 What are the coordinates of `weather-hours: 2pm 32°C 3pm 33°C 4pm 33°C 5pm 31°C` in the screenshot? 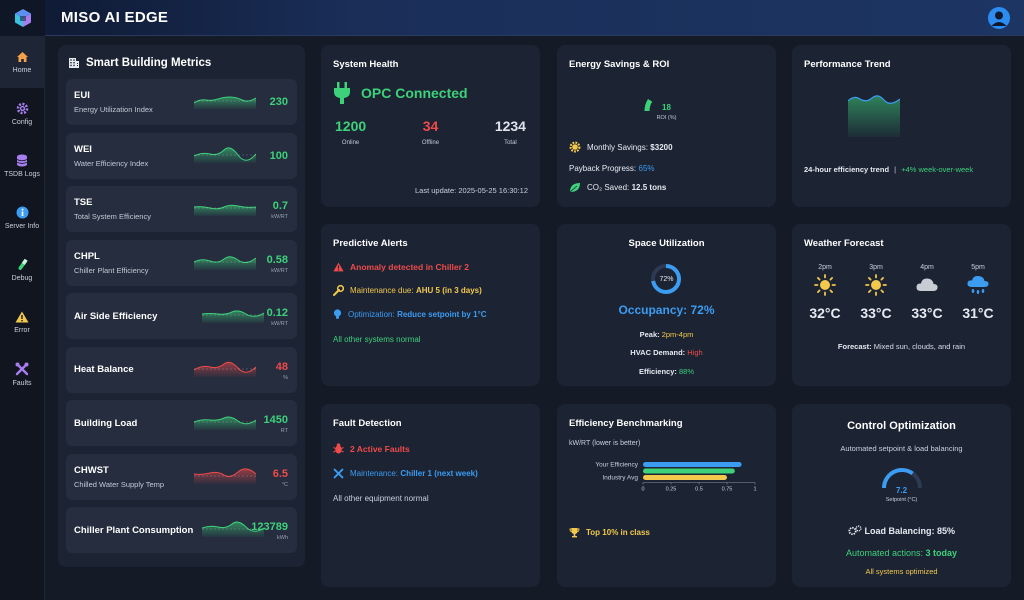 It's located at (901, 292).